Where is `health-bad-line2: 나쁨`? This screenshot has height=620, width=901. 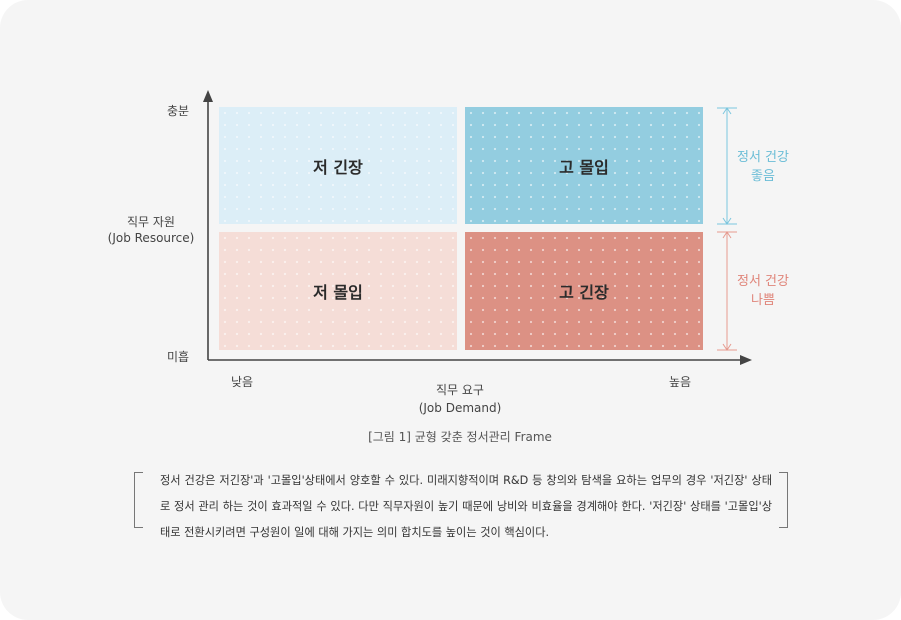
health-bad-line2: 나쁨 is located at coordinates (763, 300).